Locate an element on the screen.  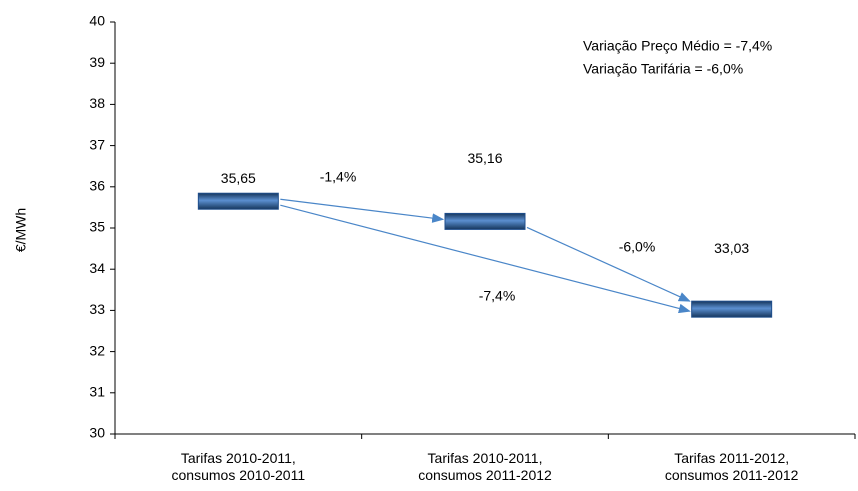
y-tick-label: 38 is located at coordinates (97, 103).